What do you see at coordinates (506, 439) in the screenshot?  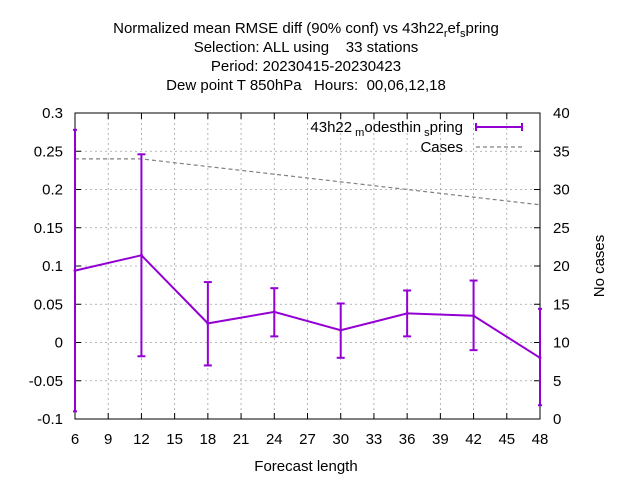 I see `x-tick-label: 45` at bounding box center [506, 439].